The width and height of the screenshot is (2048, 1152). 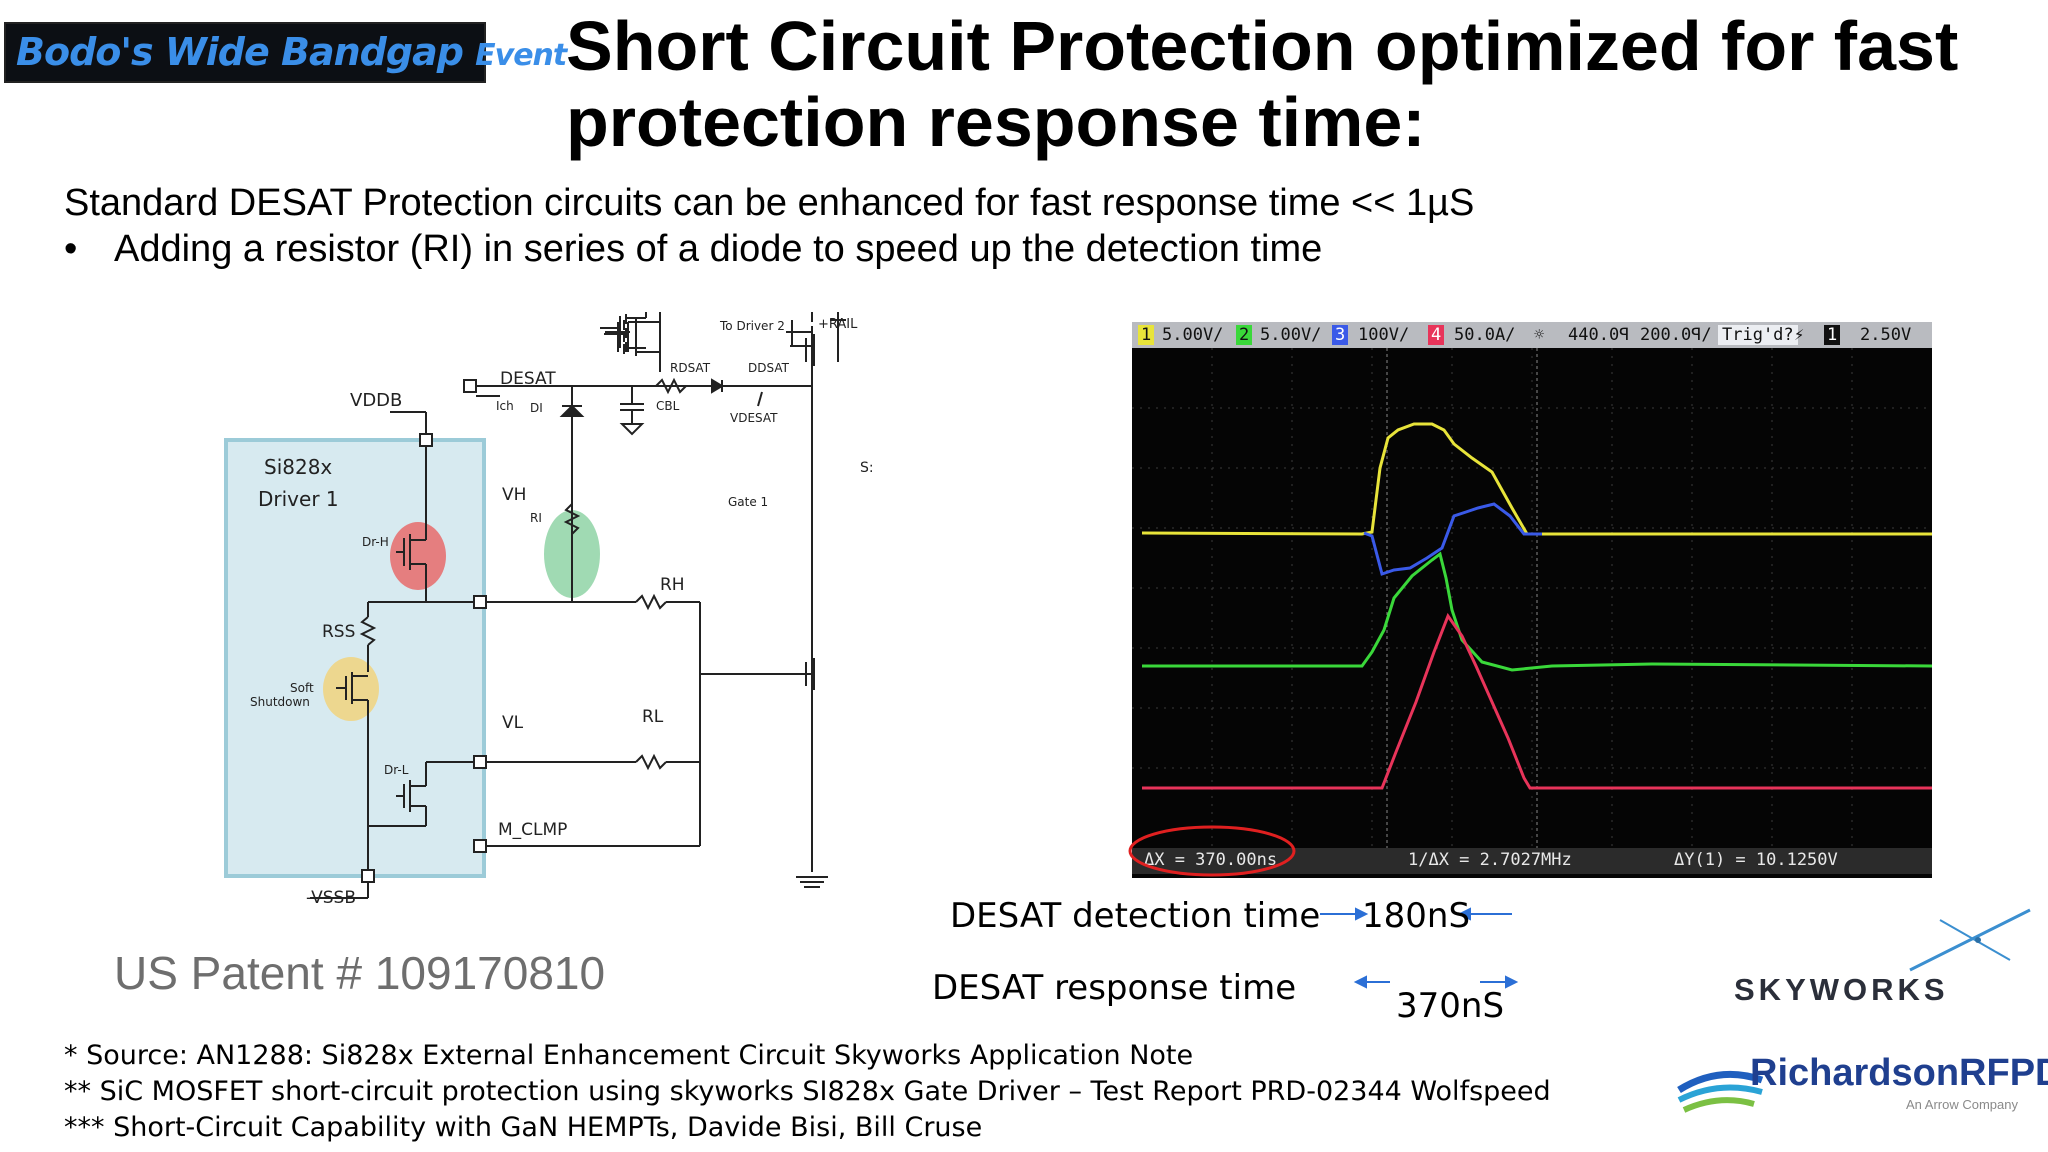 What do you see at coordinates (1599, 335) in the screenshot?
I see `time-position: 440.0ꟼ` at bounding box center [1599, 335].